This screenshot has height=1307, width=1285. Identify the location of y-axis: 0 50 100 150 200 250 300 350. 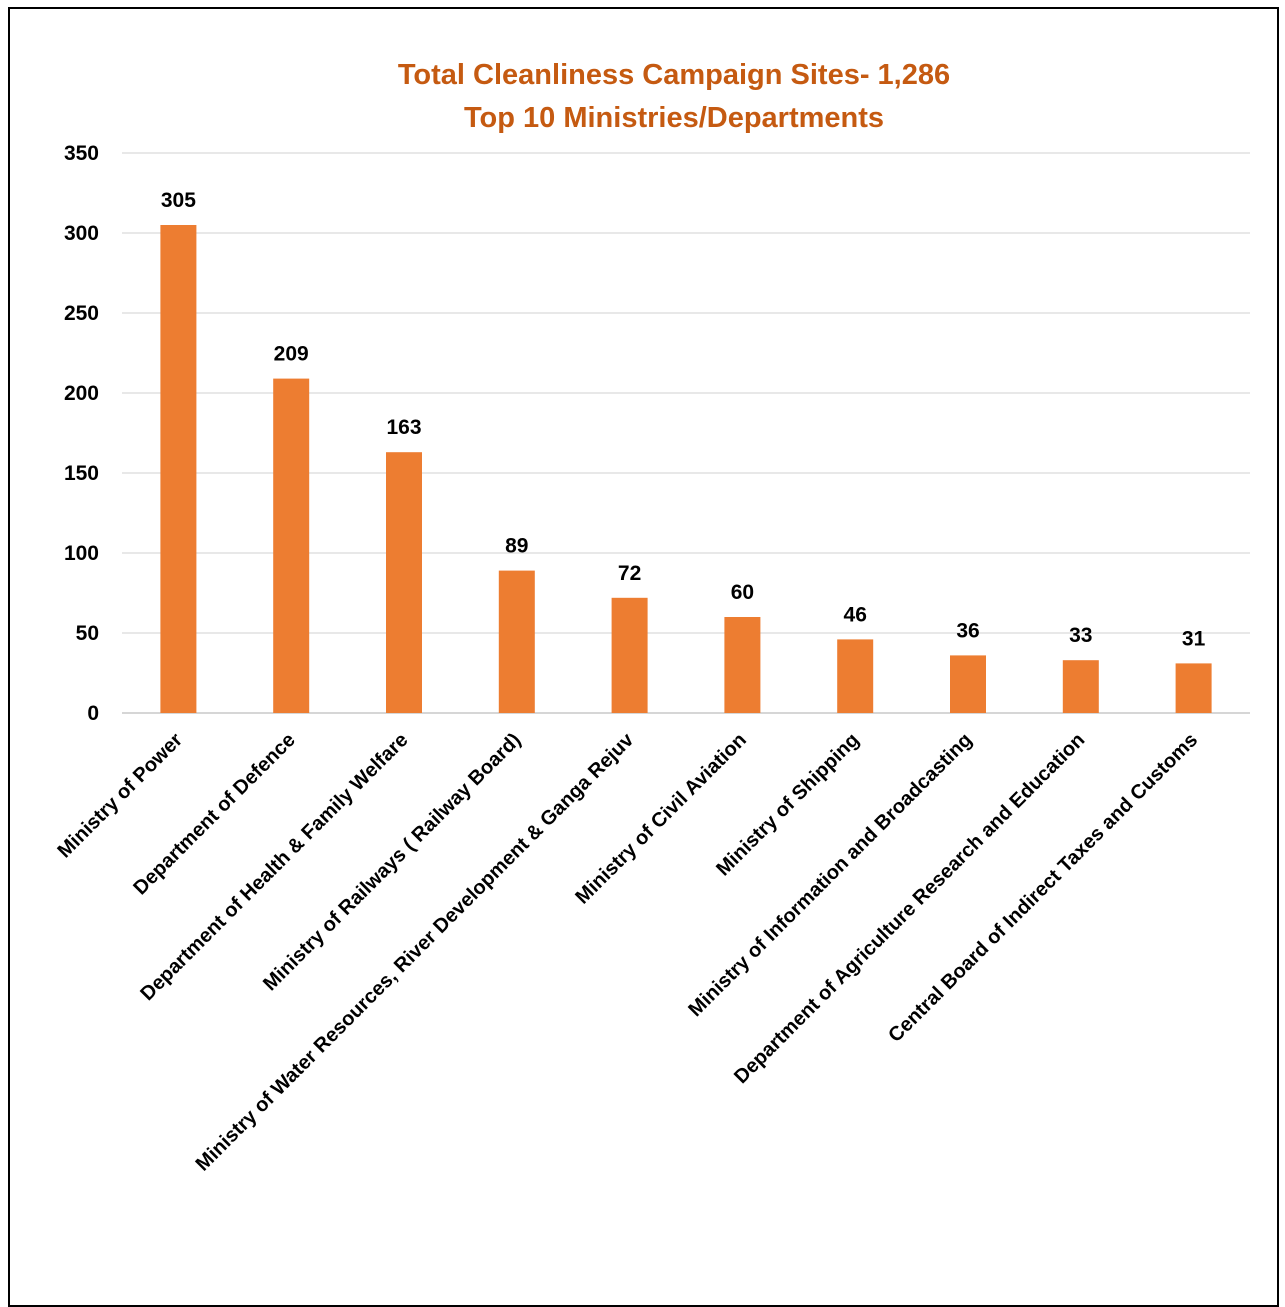
(81, 433).